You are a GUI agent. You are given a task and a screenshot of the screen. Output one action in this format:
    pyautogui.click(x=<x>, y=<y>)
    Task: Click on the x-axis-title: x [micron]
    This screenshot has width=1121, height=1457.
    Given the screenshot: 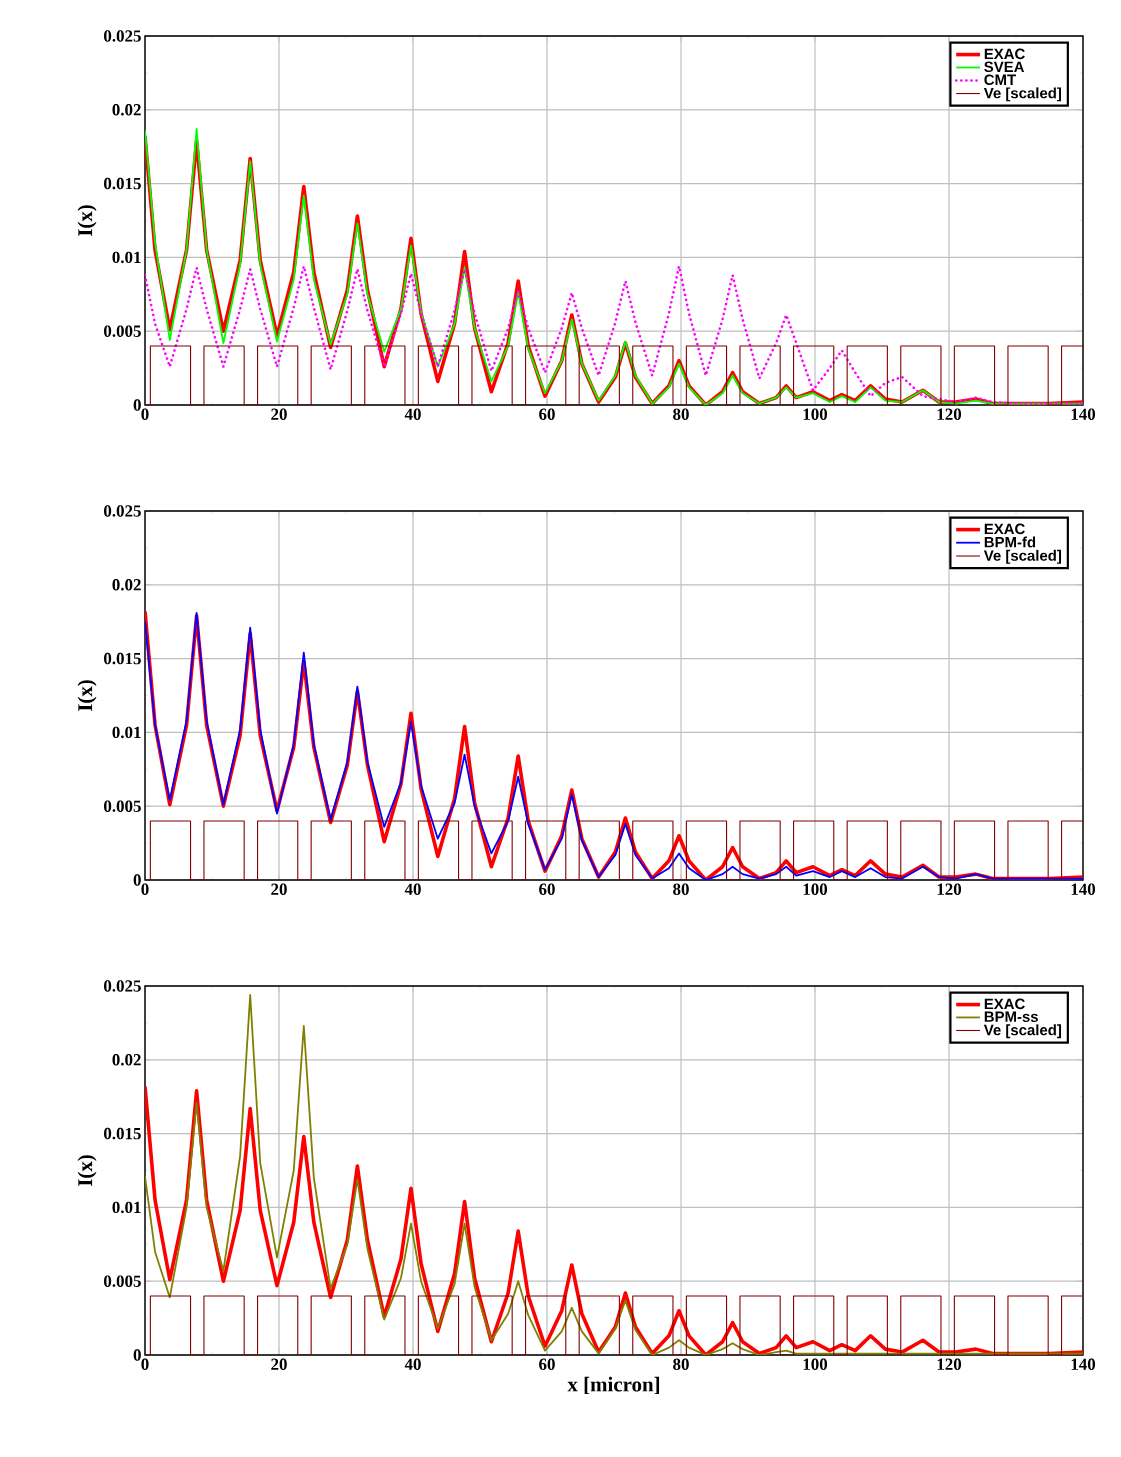 What is the action you would take?
    pyautogui.click(x=613, y=1385)
    